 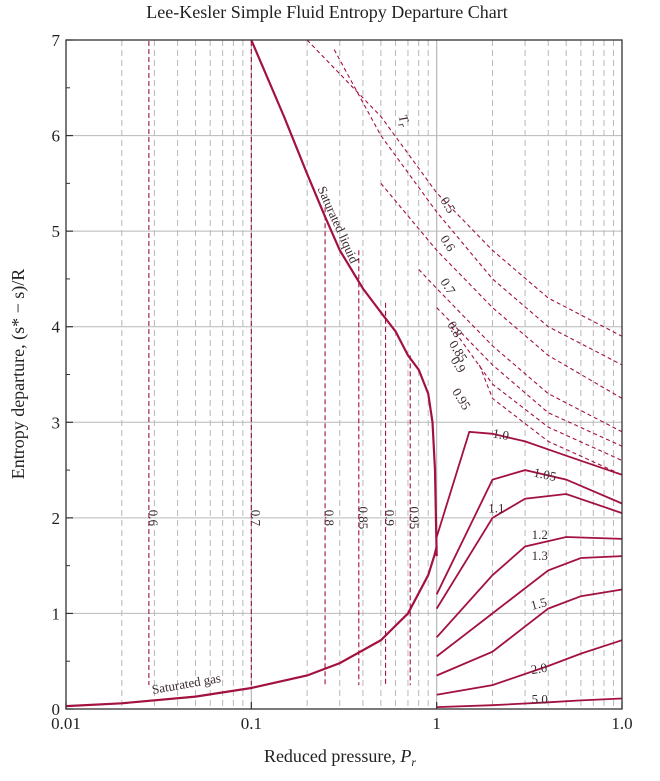 What do you see at coordinates (56, 136) in the screenshot?
I see `y-tick-label: 6` at bounding box center [56, 136].